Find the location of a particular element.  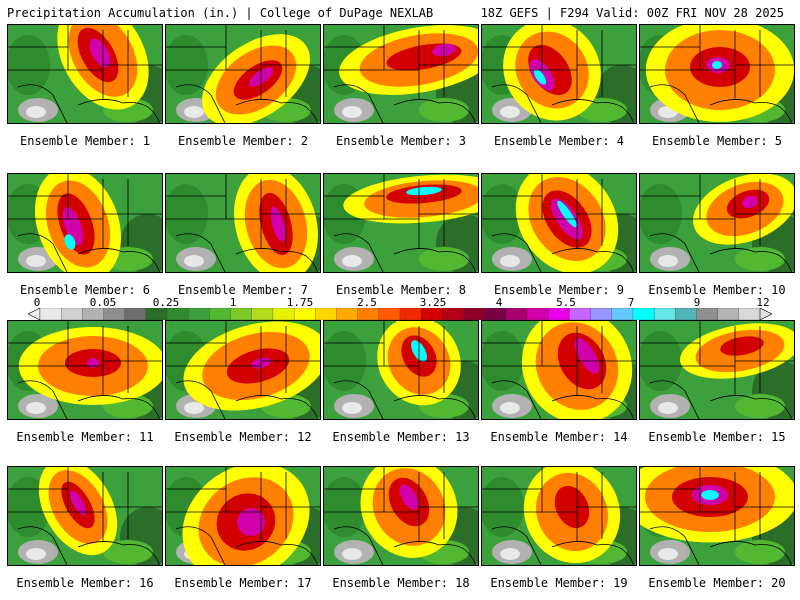

ensemble-member-label: Ensemble Member: 18 is located at coordinates (401, 583).